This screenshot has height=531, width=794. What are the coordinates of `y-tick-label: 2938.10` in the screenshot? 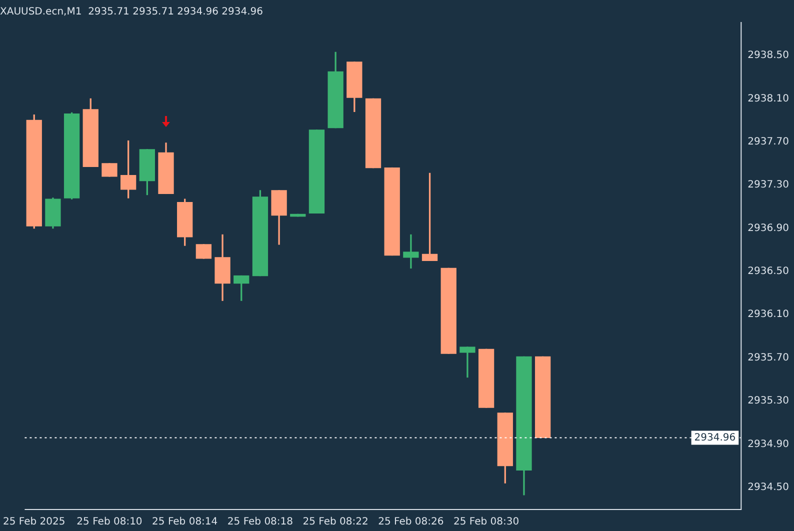 It's located at (769, 98).